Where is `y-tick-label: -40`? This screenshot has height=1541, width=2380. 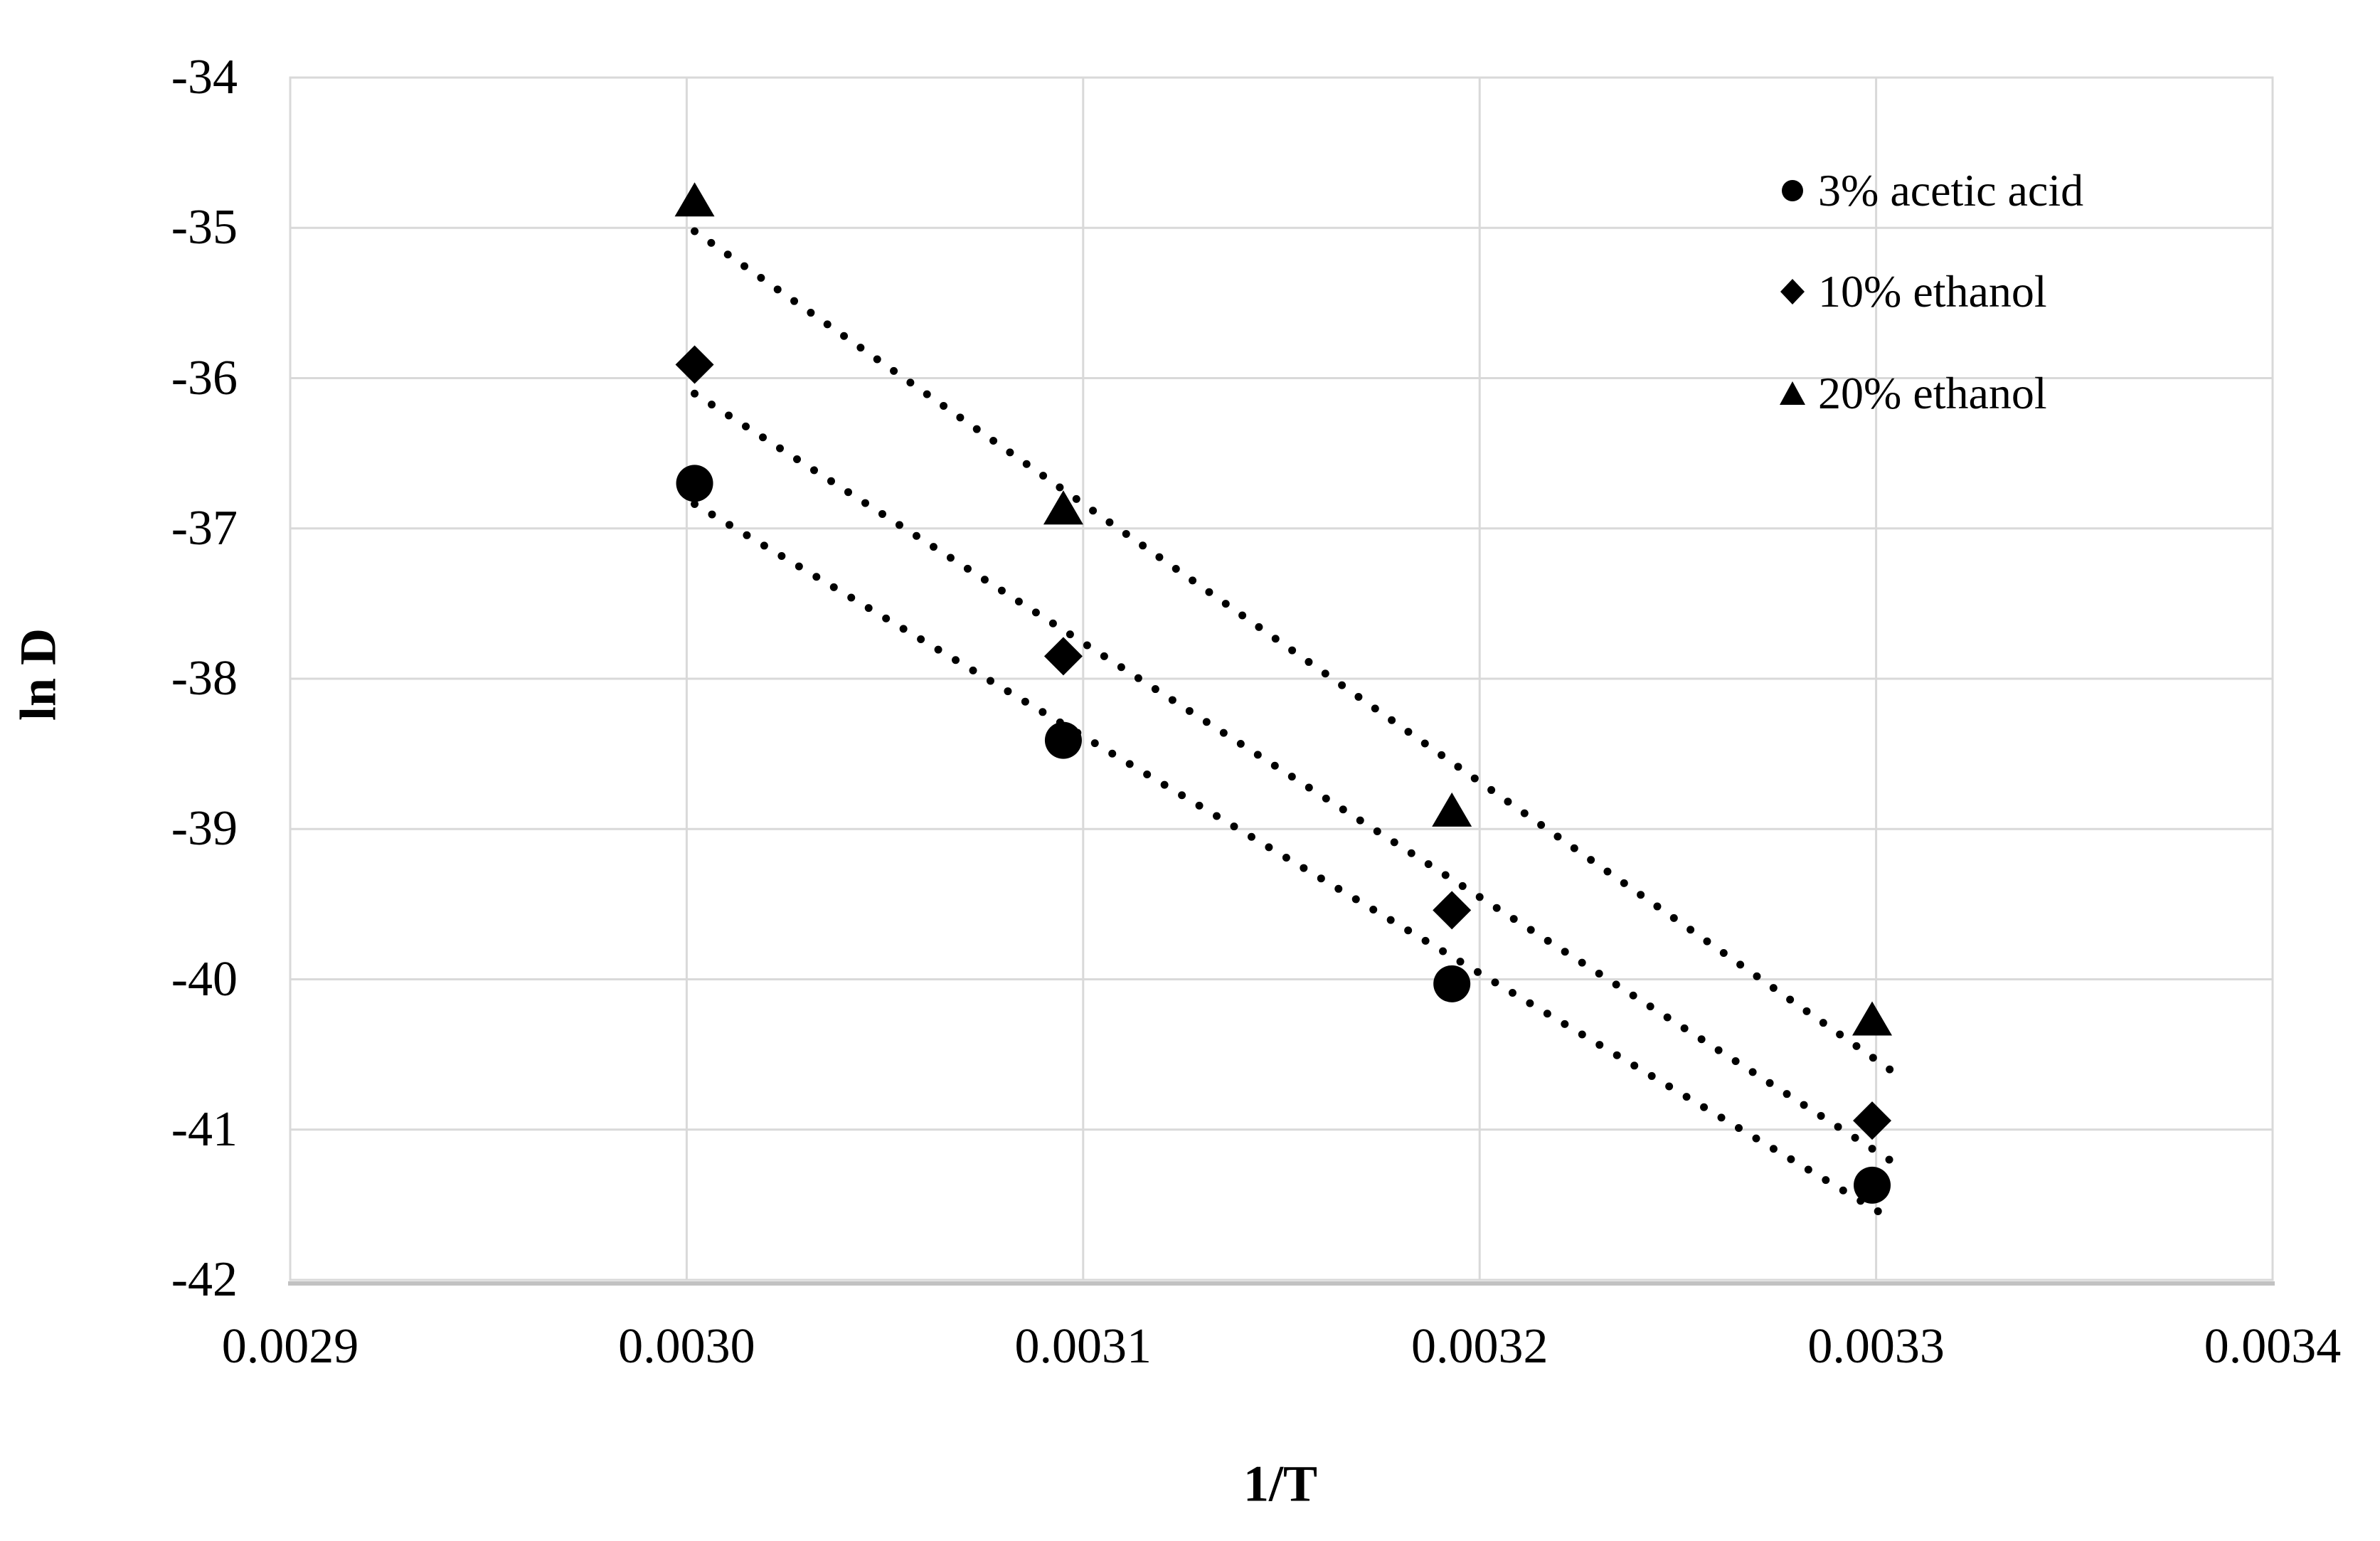
y-tick-label: -40 is located at coordinates (204, 979).